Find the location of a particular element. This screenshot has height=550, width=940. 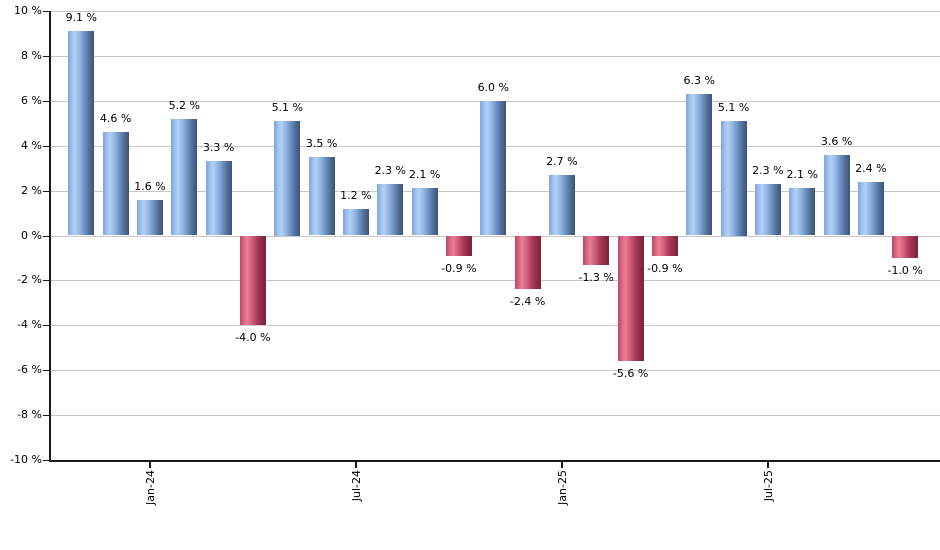

y-axis-label: 8 % is located at coordinates (31, 55).